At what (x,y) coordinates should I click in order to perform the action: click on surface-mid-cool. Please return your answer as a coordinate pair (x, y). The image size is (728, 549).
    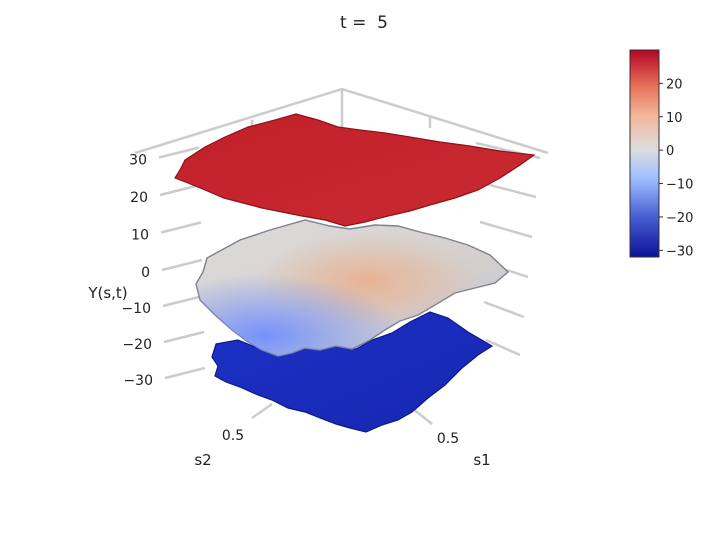
    Looking at the image, I should click on (352, 288).